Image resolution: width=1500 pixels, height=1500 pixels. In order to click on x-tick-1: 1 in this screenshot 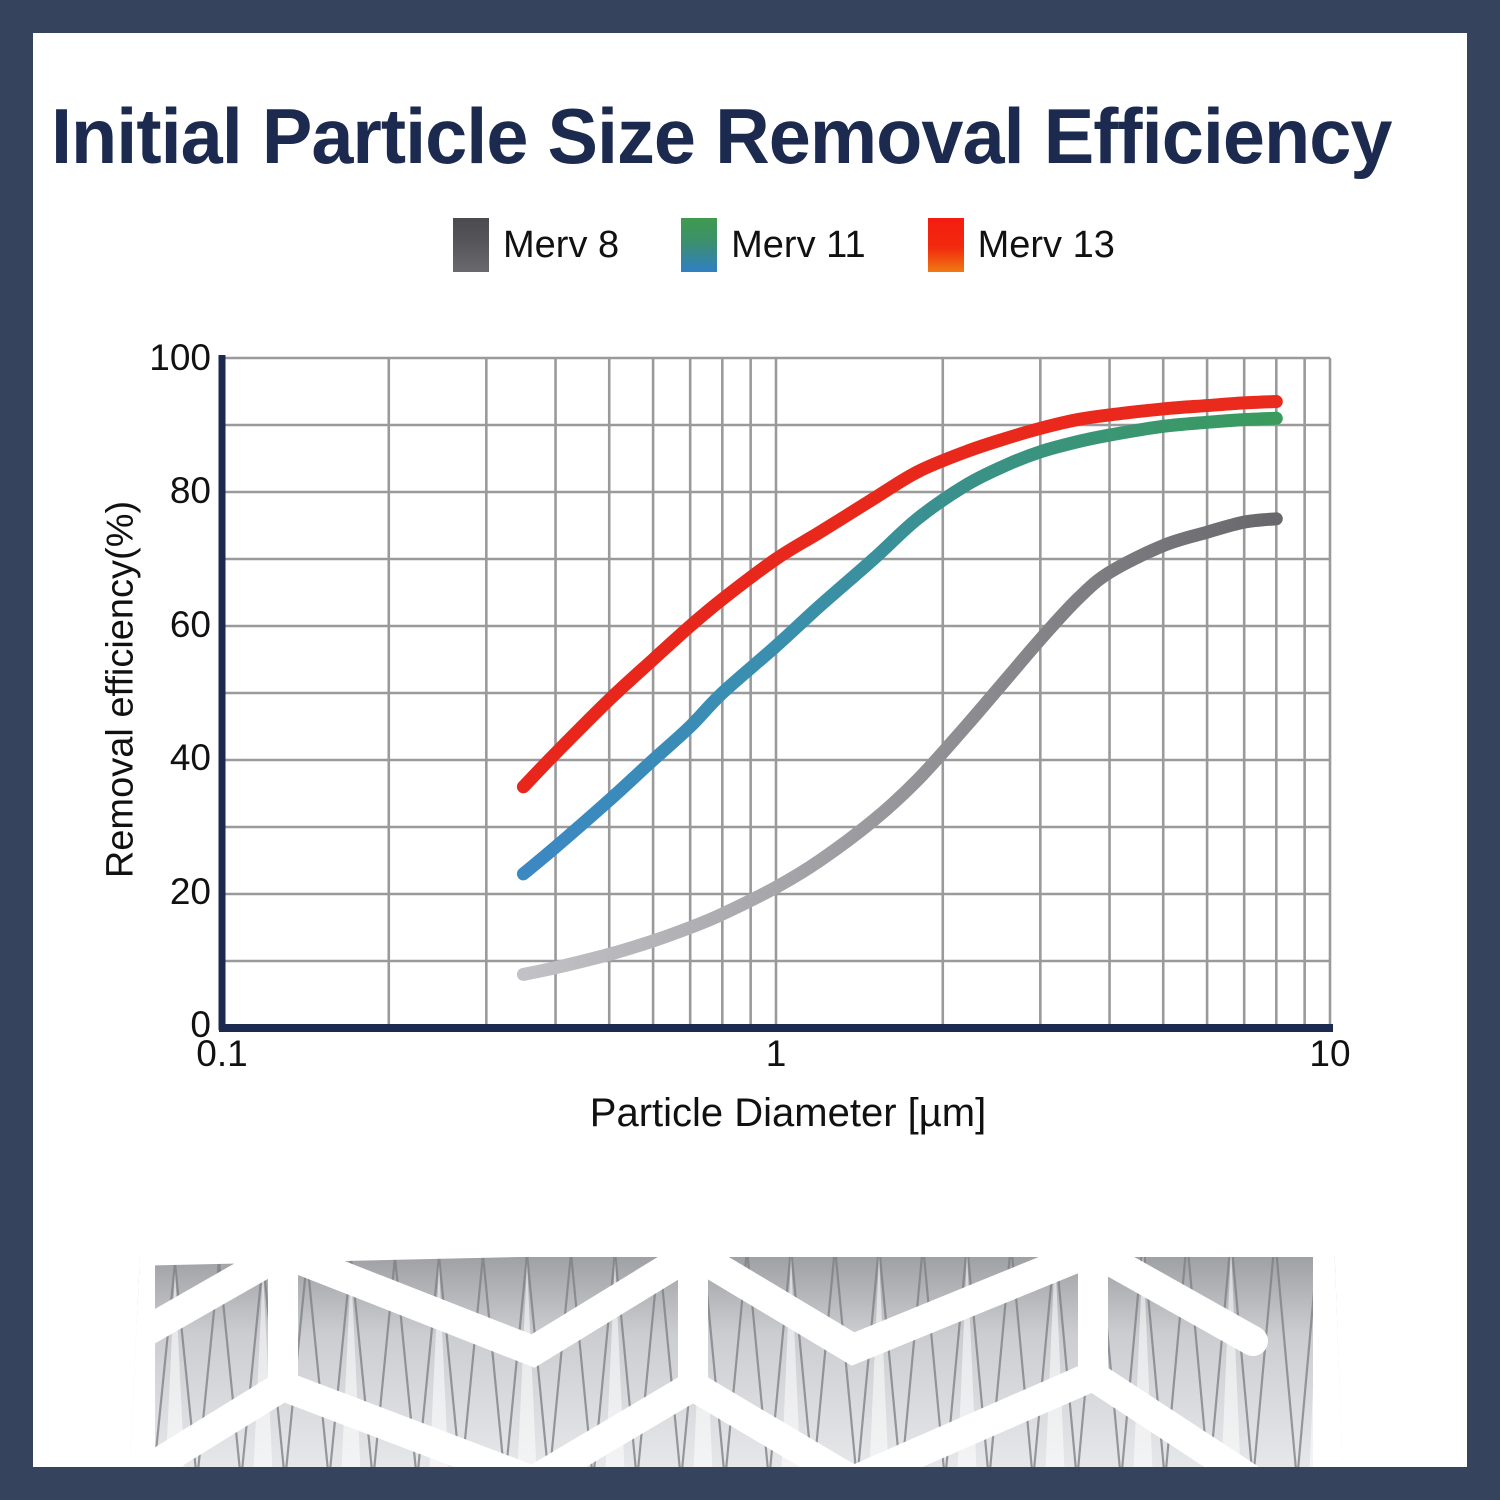, I will do `click(776, 1053)`.